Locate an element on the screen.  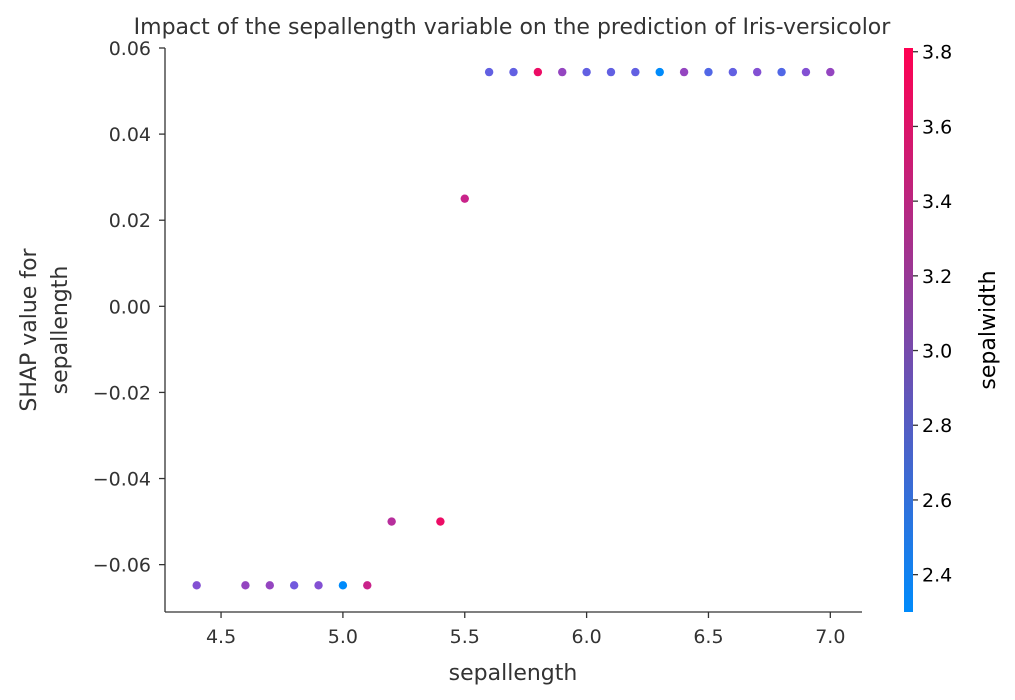
x-tick-label: 6.5 is located at coordinates (708, 637).